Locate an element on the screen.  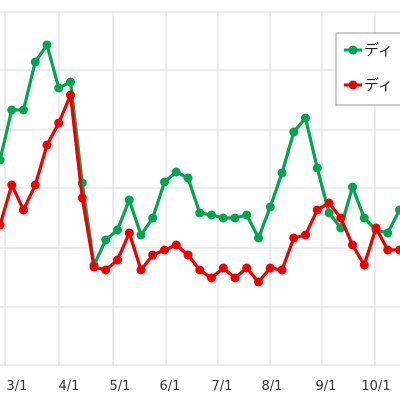
x-tick-label: 8/1 is located at coordinates (272, 386).